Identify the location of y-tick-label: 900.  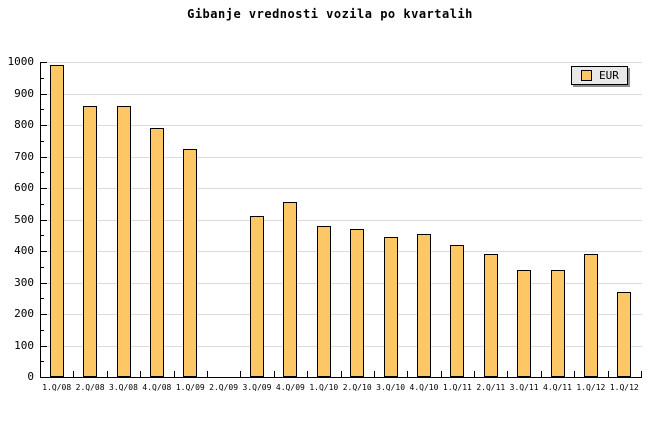
(24, 93).